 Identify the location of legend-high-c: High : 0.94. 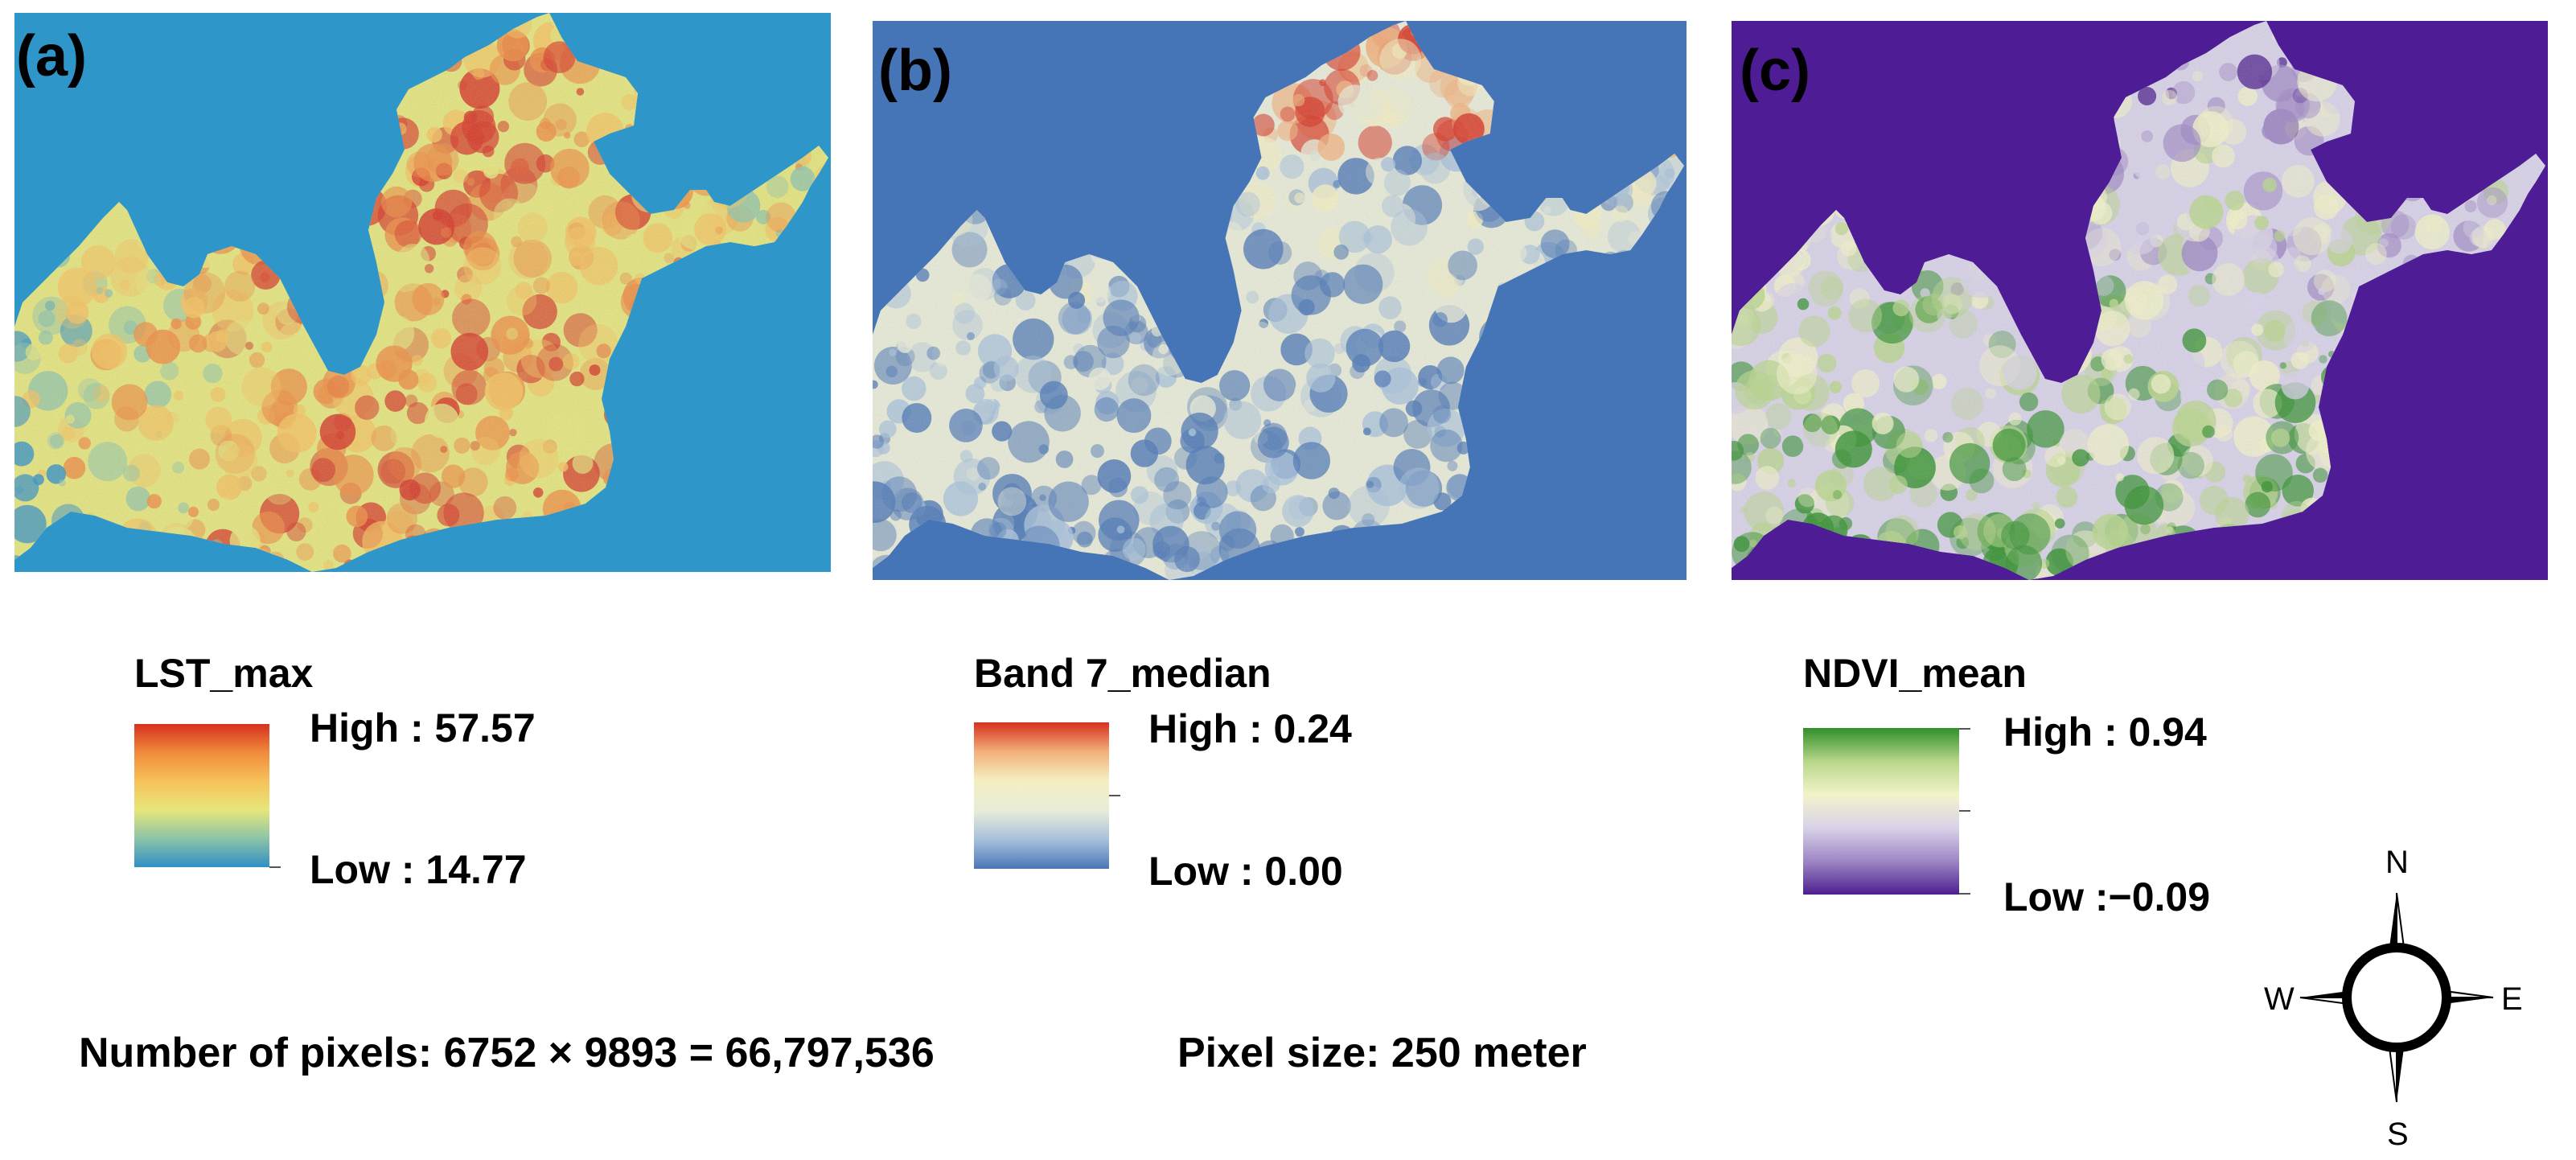
(2105, 732).